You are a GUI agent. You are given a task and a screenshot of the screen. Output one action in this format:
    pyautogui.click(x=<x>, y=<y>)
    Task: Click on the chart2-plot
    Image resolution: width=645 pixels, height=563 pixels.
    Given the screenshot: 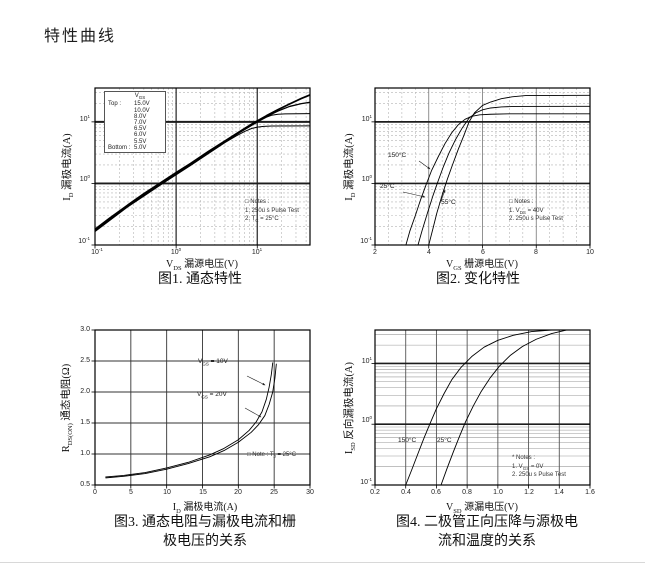 What is the action you would take?
    pyautogui.click(x=481, y=168)
    